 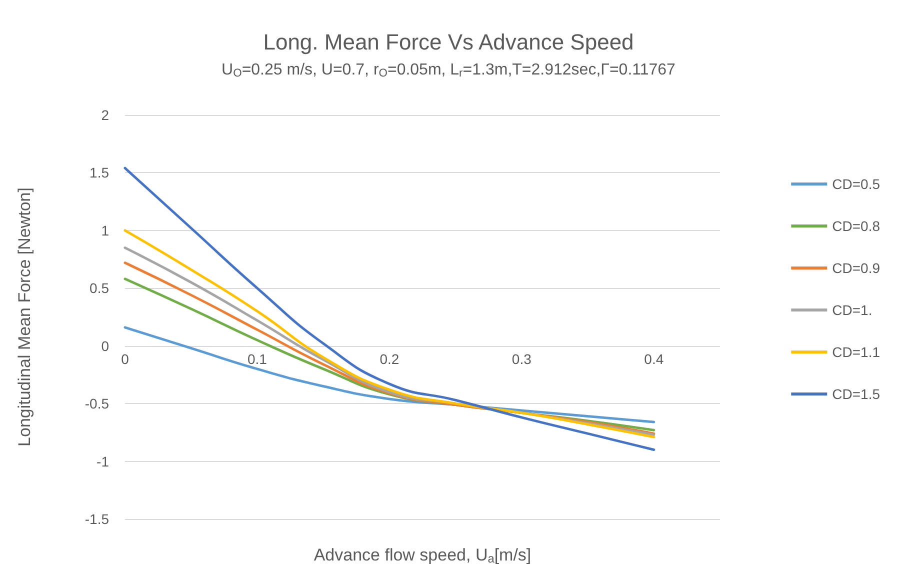 I want to click on y-tick-label: -1, so click(x=103, y=461).